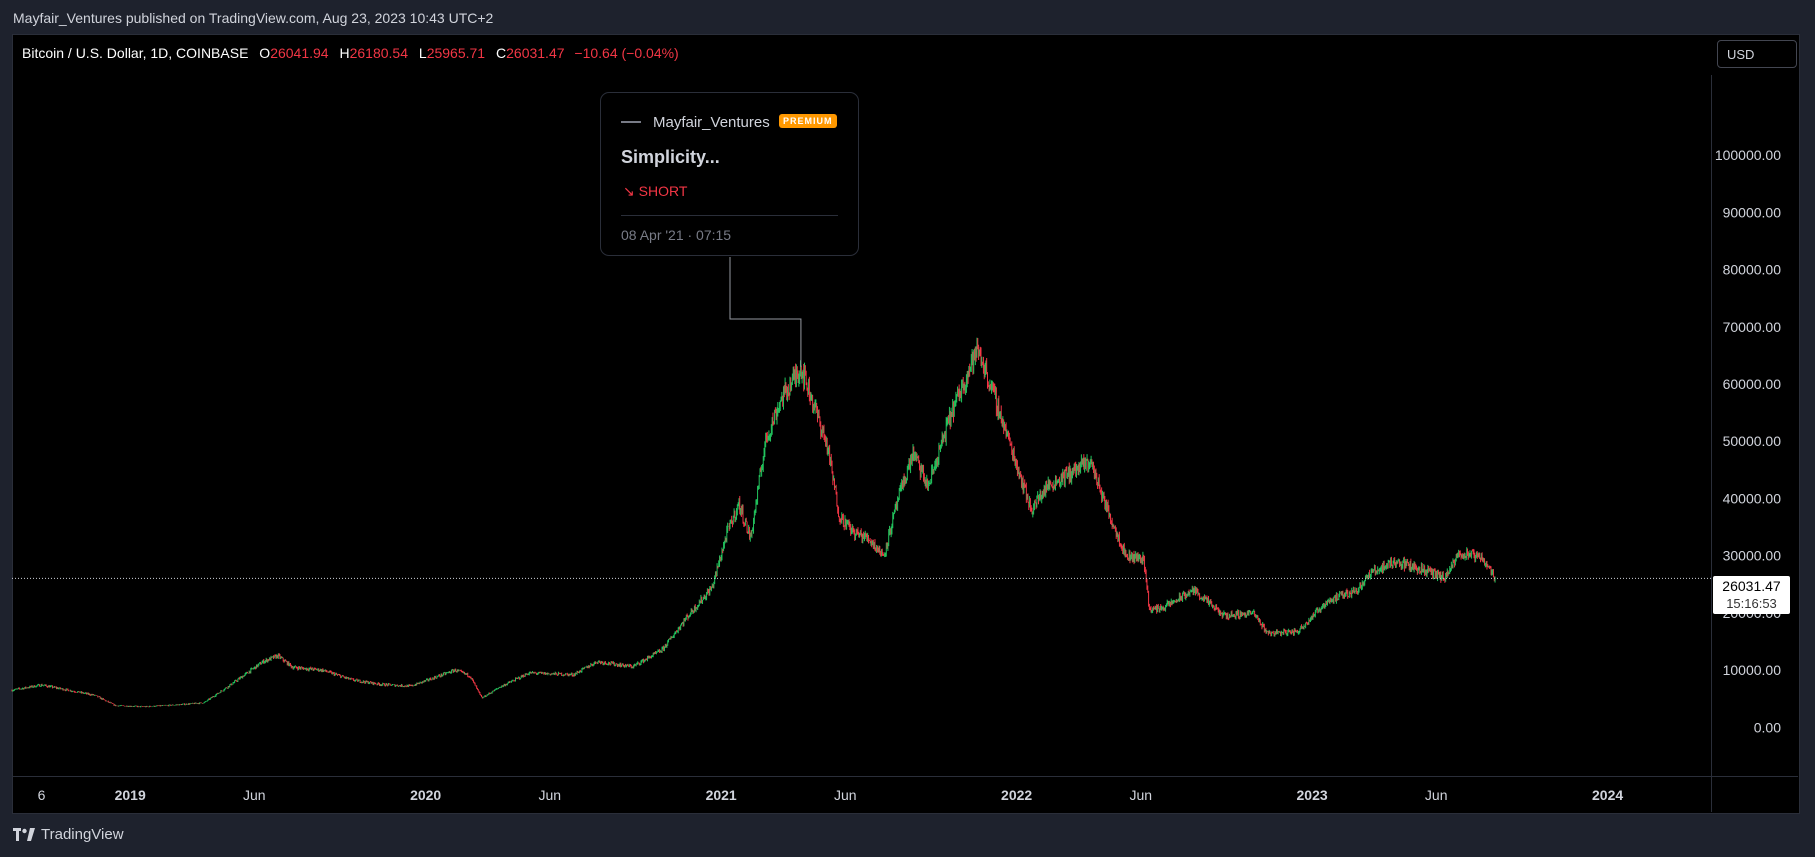  I want to click on idea-connector-line, so click(765, 312).